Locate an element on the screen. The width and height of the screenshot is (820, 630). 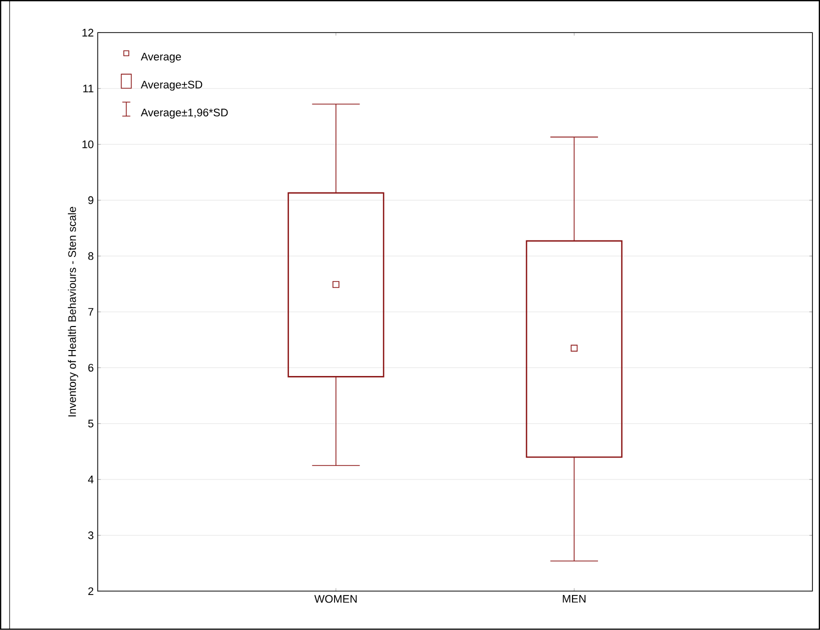
annotation: Average±SD is located at coordinates (171, 85).